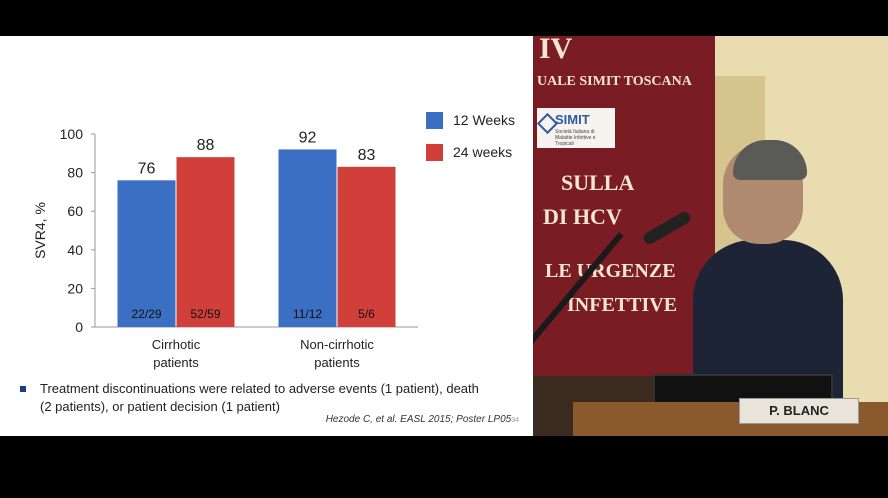 This screenshot has width=888, height=498. What do you see at coordinates (308, 137) in the screenshot?
I see `bar-value-label: 92` at bounding box center [308, 137].